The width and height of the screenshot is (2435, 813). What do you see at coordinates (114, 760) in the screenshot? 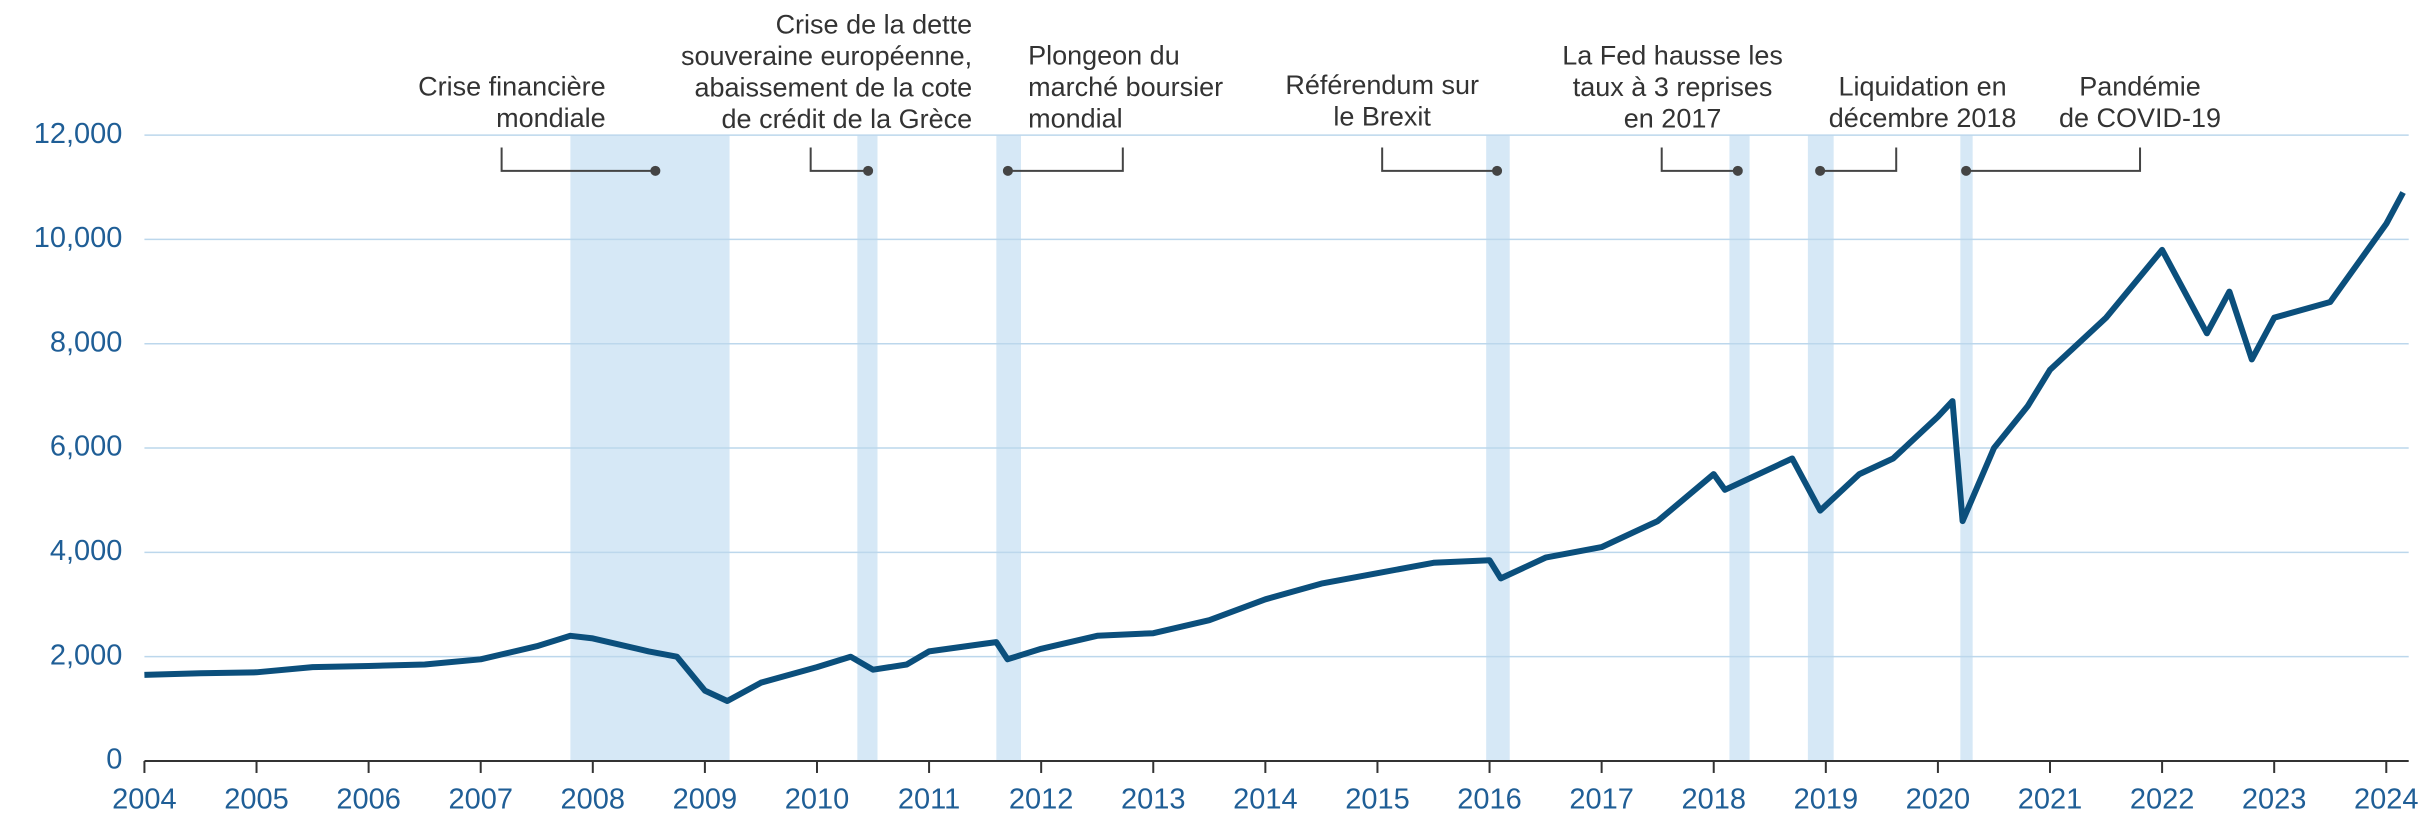
I see `y-tick-label: 0` at bounding box center [114, 760].